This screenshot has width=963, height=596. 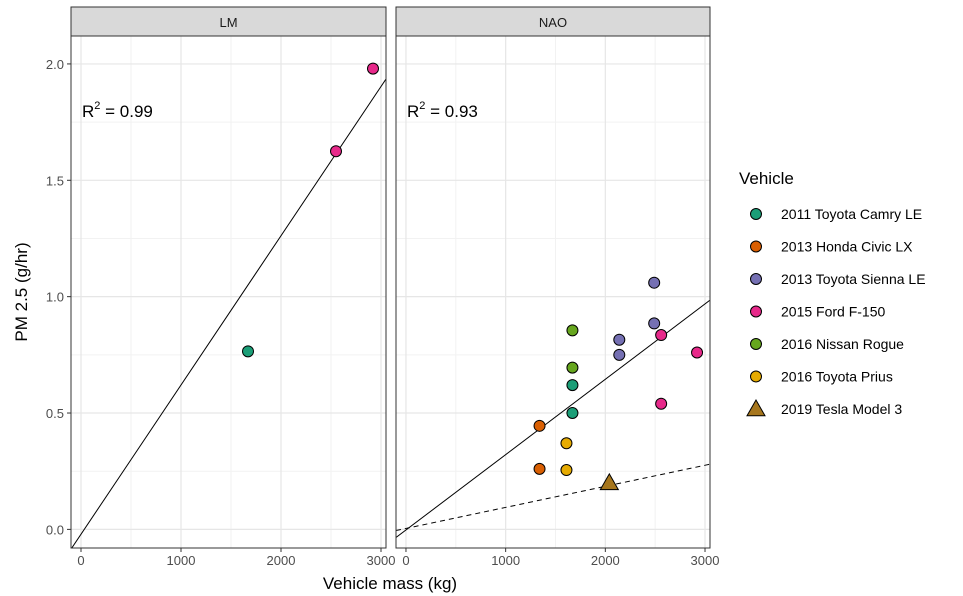 What do you see at coordinates (55, 413) in the screenshot?
I see `y-tick-label: 0.5` at bounding box center [55, 413].